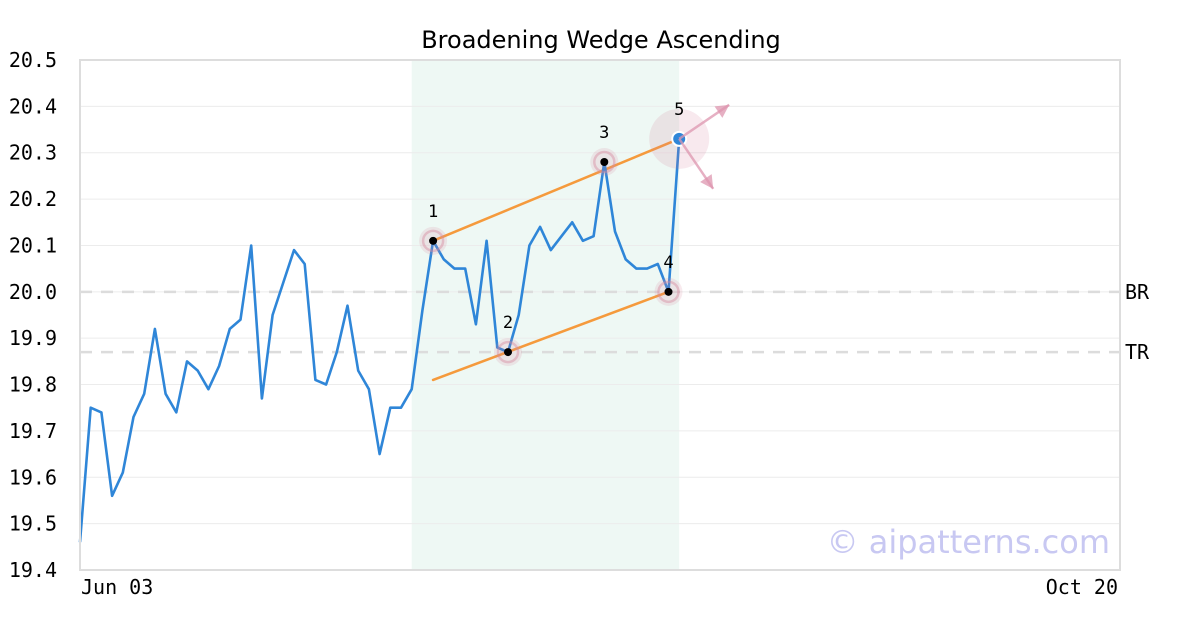 This screenshot has height=630, width=1200. I want to click on y-tick-label: 20.4, so click(33, 106).